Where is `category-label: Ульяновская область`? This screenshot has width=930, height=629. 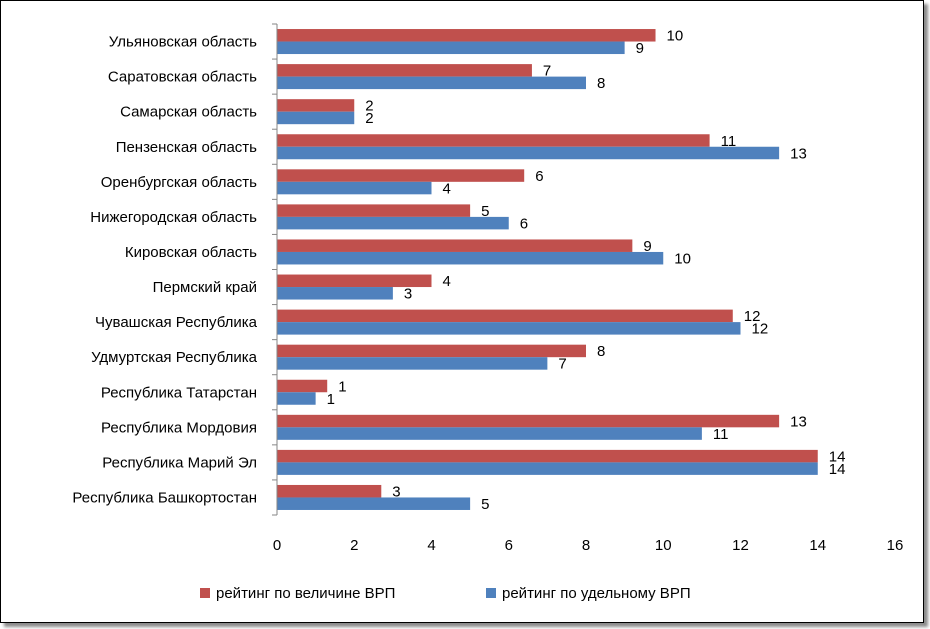 category-label: Ульяновская область is located at coordinates (183, 42).